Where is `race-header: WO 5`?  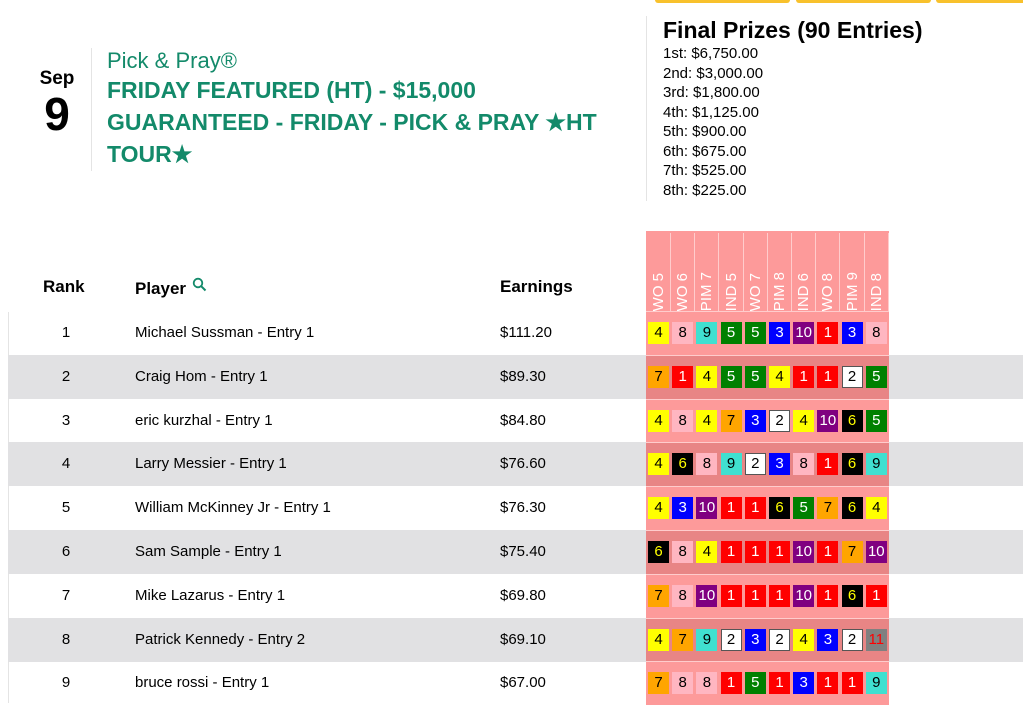
race-header: WO 5 is located at coordinates (659, 272).